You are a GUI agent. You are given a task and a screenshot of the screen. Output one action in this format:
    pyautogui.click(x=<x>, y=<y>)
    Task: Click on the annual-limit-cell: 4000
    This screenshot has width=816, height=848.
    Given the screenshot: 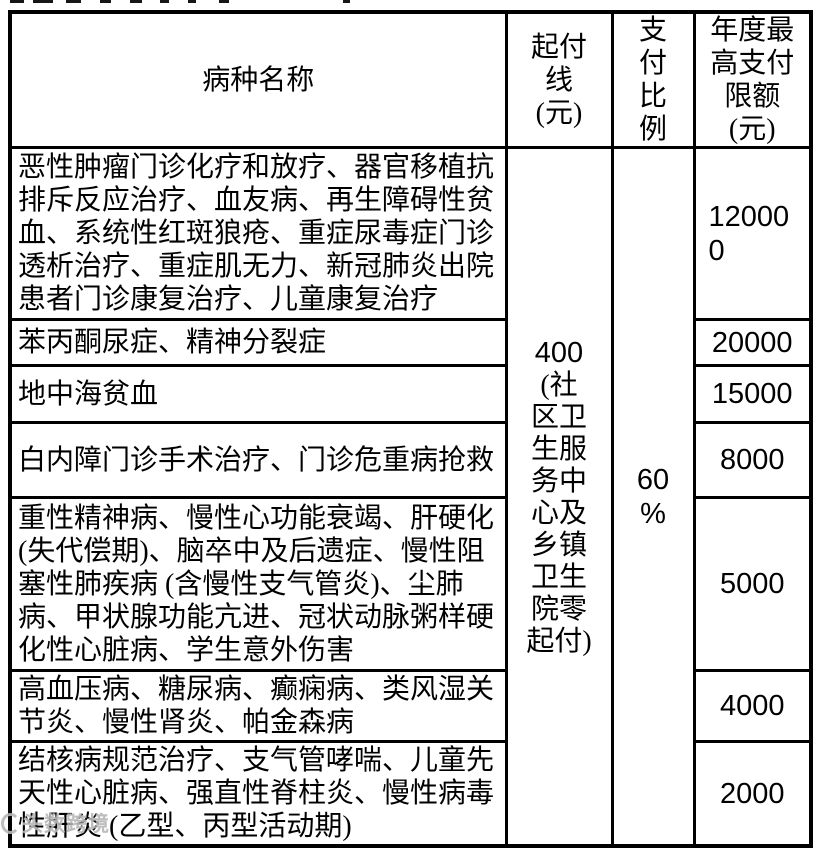 What is the action you would take?
    pyautogui.click(x=752, y=706)
    